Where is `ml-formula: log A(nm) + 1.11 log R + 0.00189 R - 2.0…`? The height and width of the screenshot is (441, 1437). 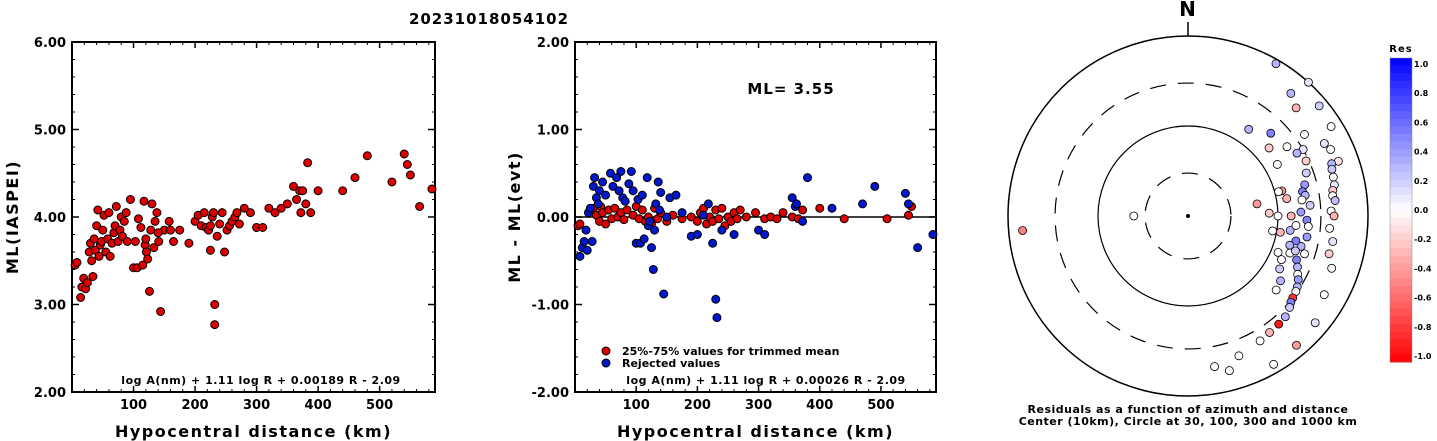
ml-formula: log A(nm) + 1.11 log R + 0.00189 R - 2.0… is located at coordinates (260, 380).